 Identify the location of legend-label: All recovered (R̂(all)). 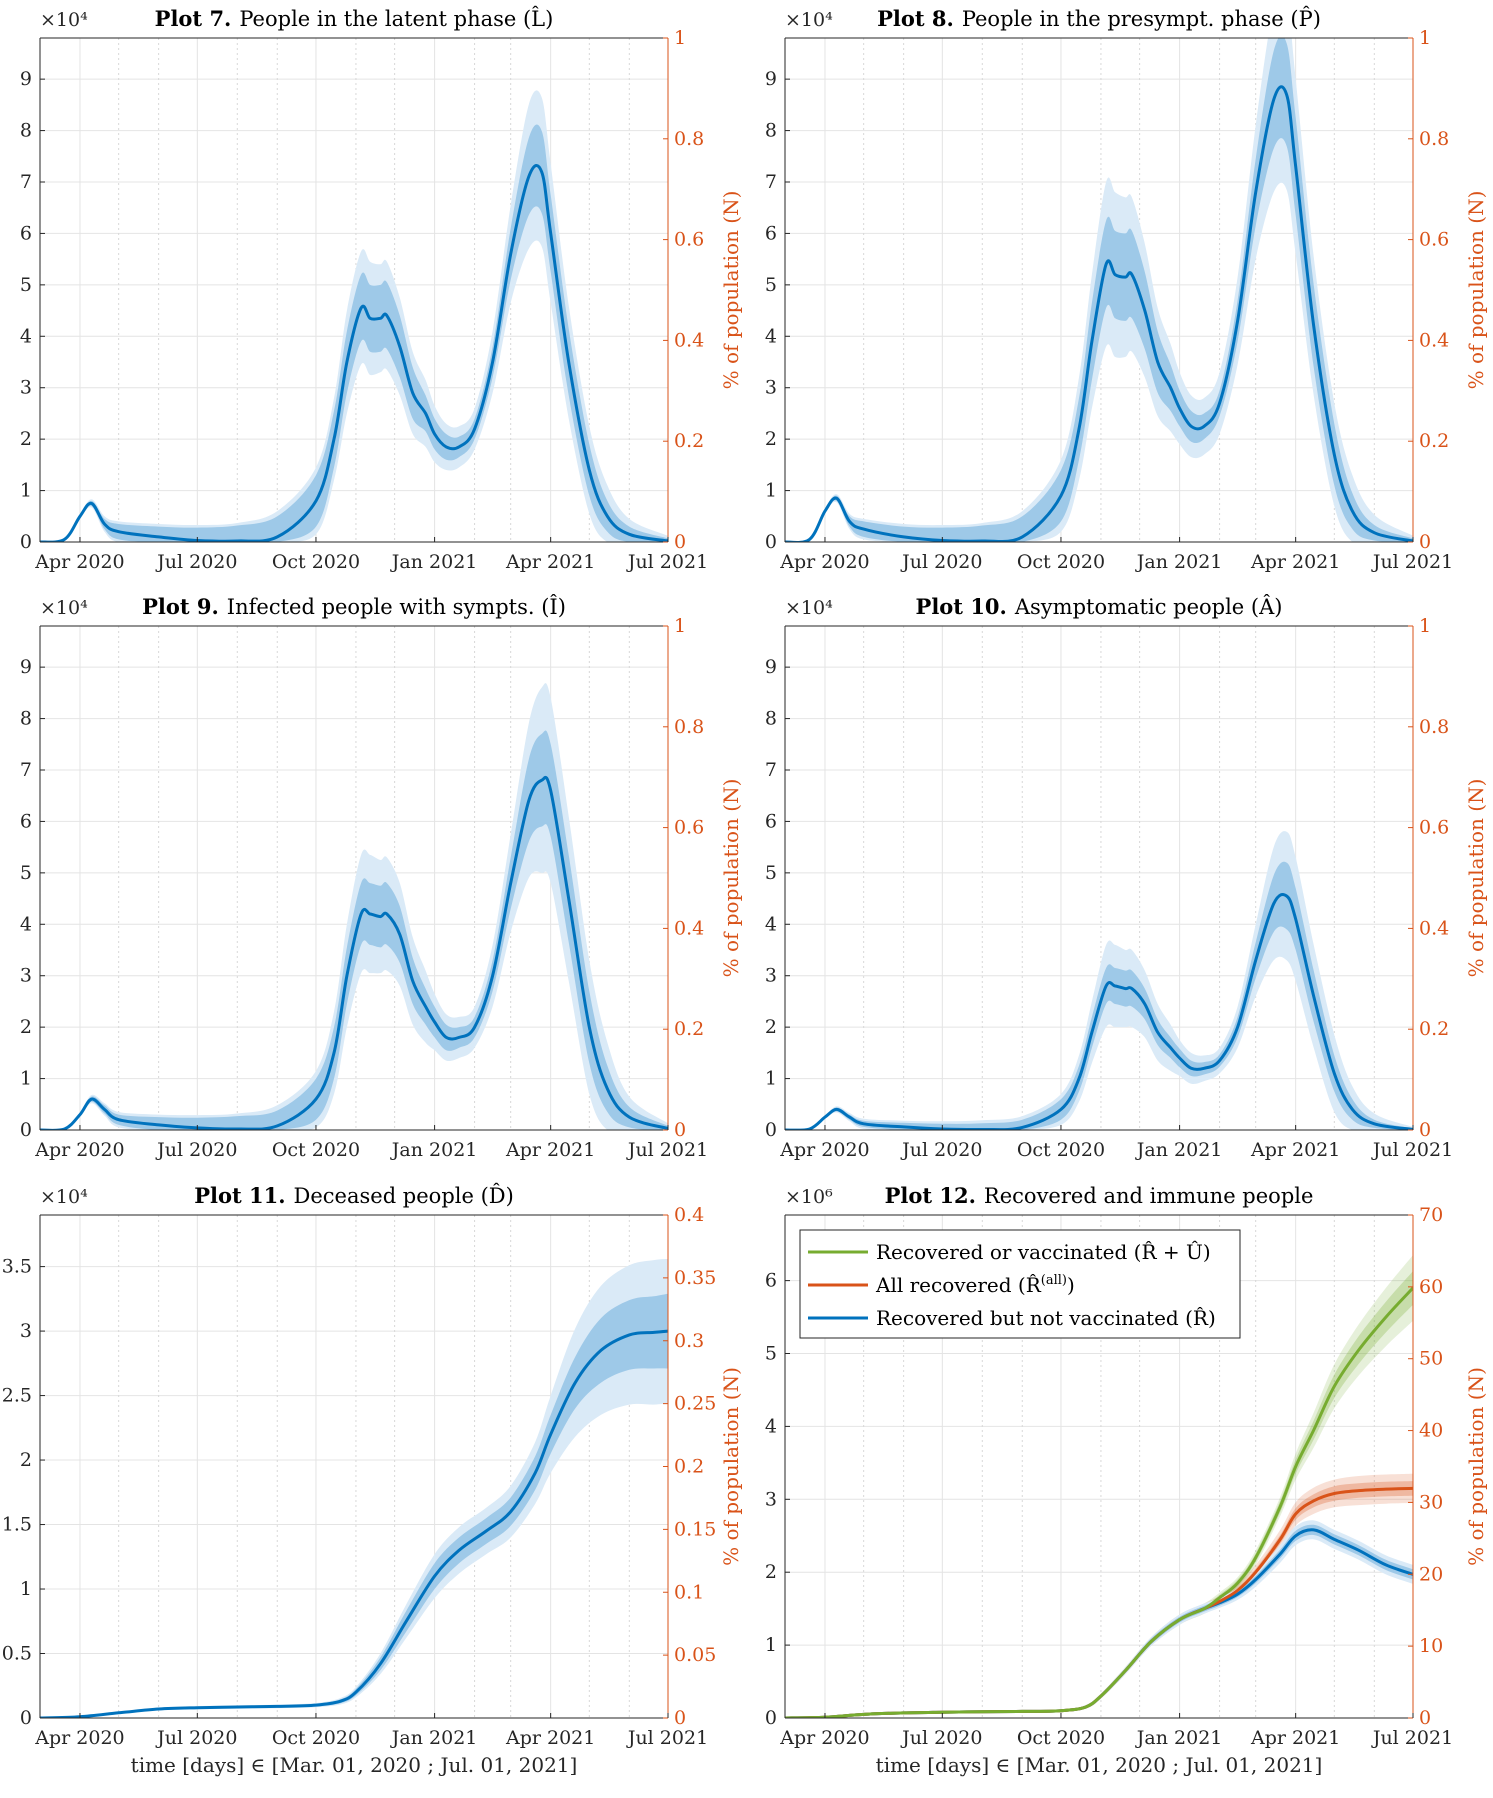
(975, 1285).